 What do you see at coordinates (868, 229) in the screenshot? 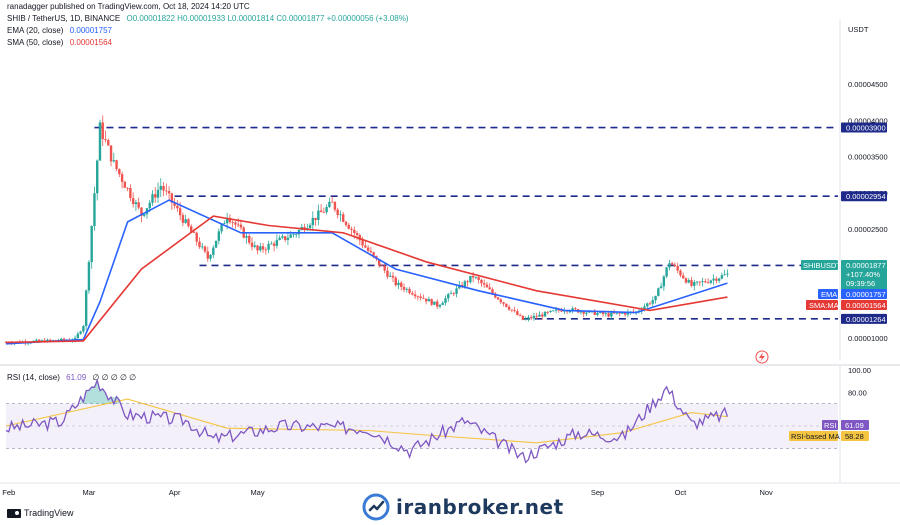
I see `price-tick-label: 0.00002500` at bounding box center [868, 229].